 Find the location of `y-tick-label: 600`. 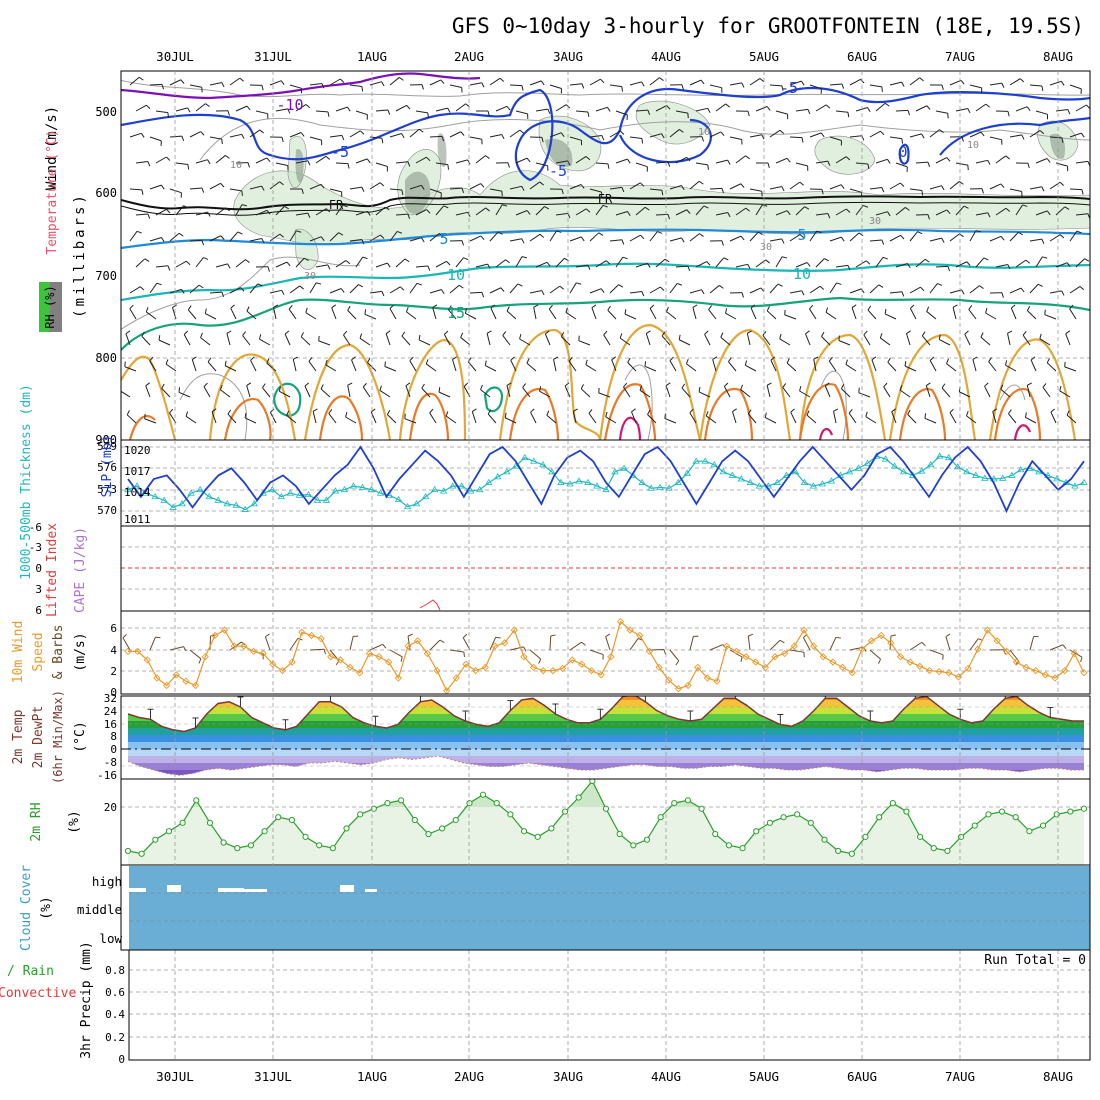

y-tick-label: 600 is located at coordinates (106, 193).